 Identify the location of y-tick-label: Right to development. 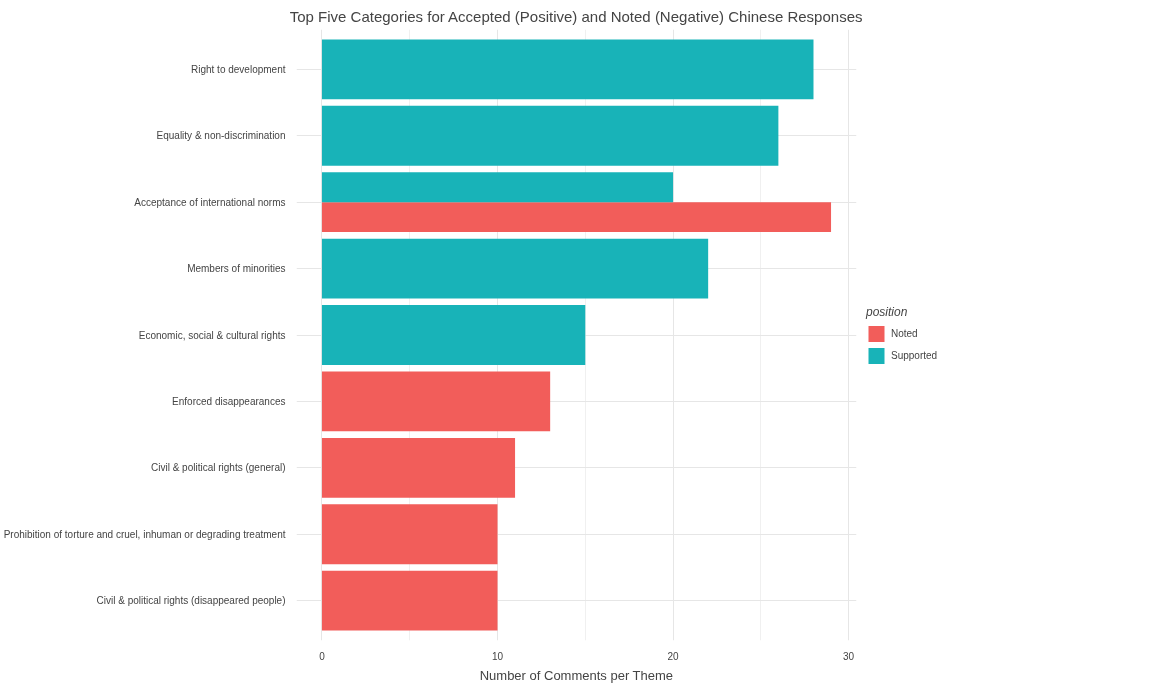
(238, 69).